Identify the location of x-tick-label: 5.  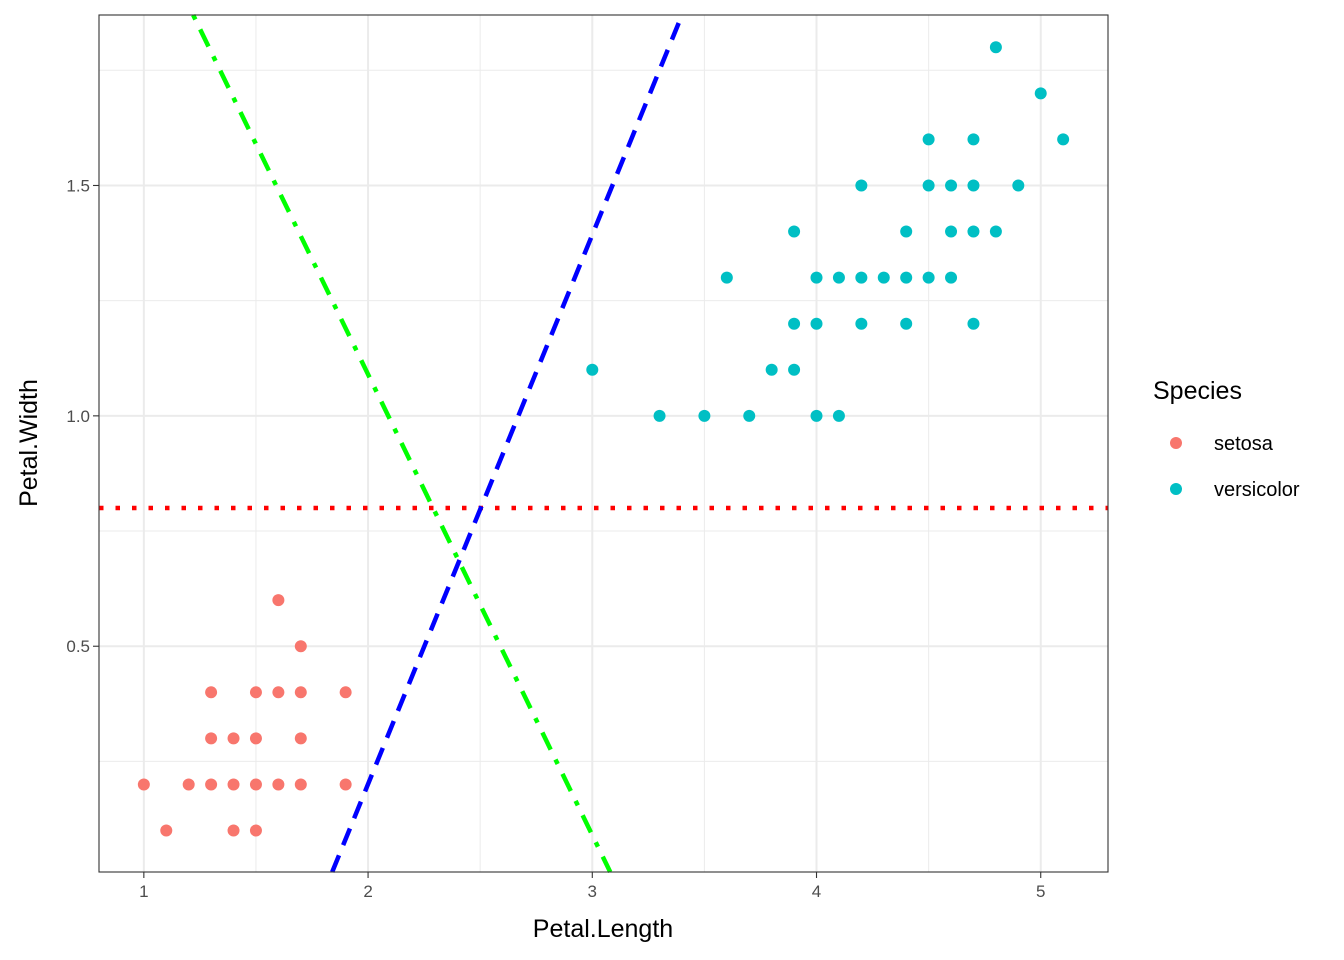
(1040, 891).